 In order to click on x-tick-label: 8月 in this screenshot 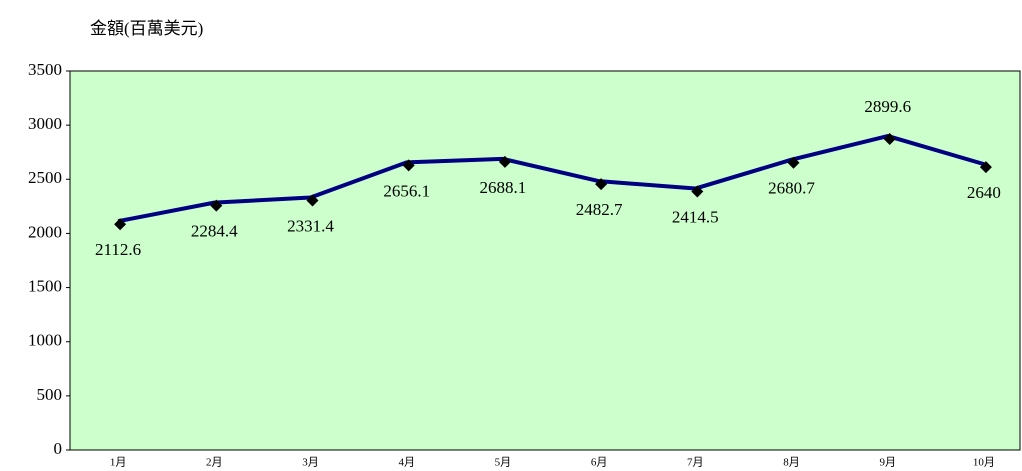, I will do `click(791, 463)`.